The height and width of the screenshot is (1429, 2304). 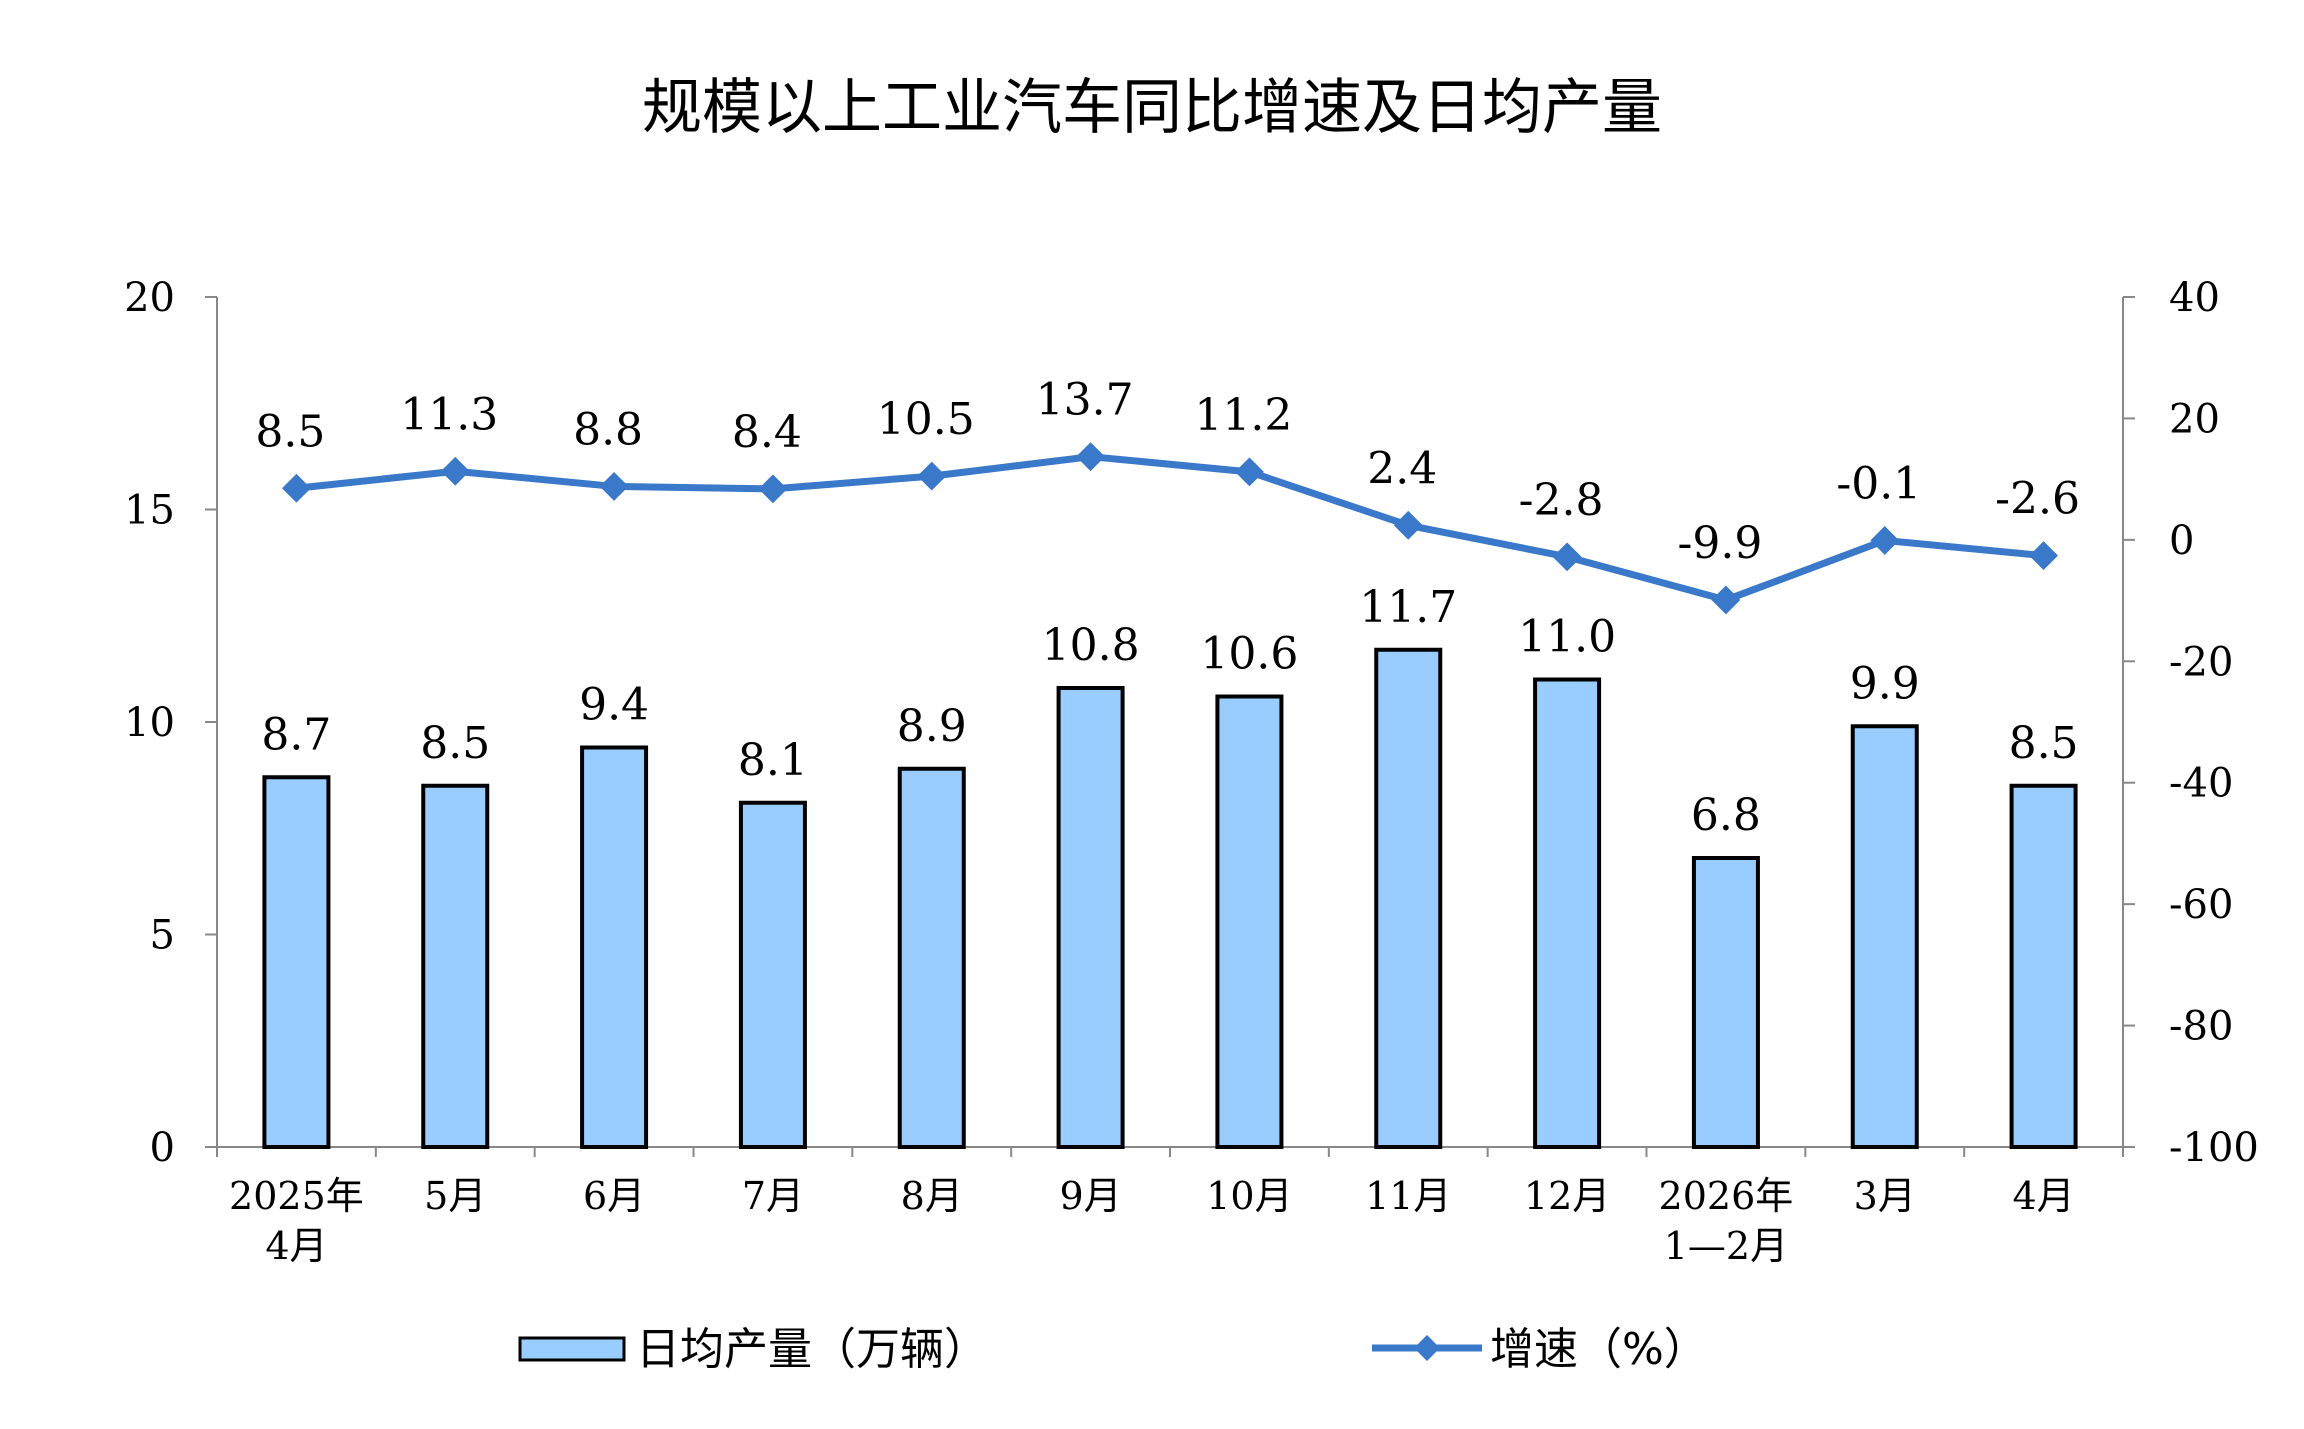 I want to click on bar-data-label: 10.8, so click(x=1091, y=645).